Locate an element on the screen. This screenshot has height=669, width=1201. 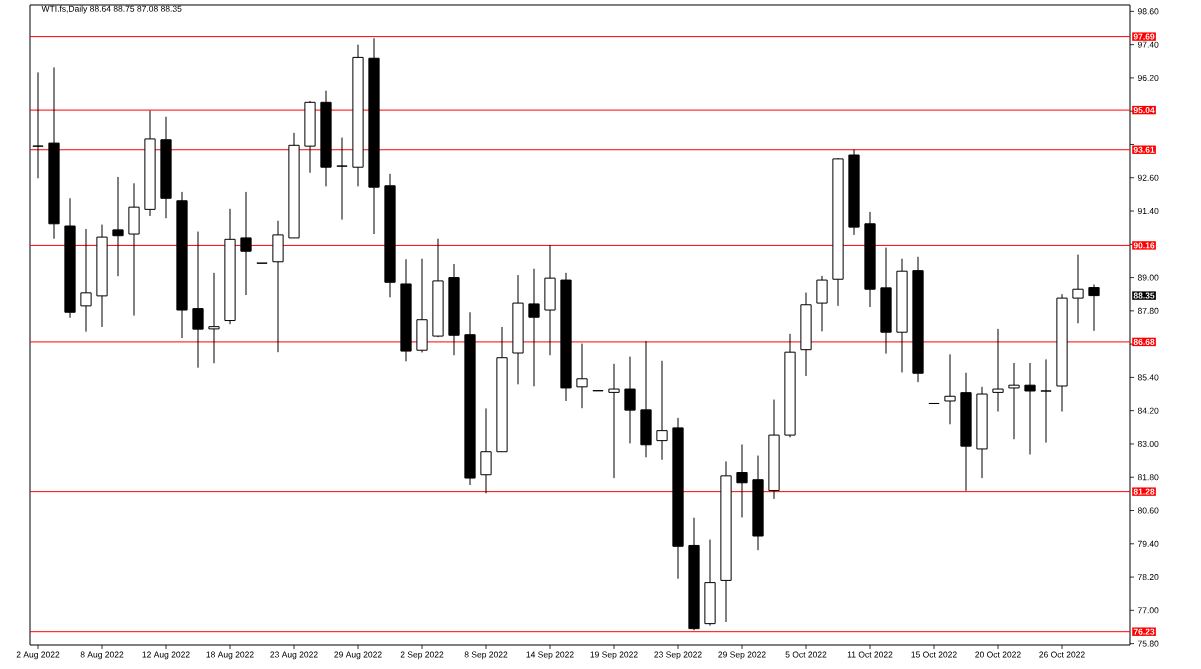
x-tick-label: 8 Aug 2022 is located at coordinates (102, 655).